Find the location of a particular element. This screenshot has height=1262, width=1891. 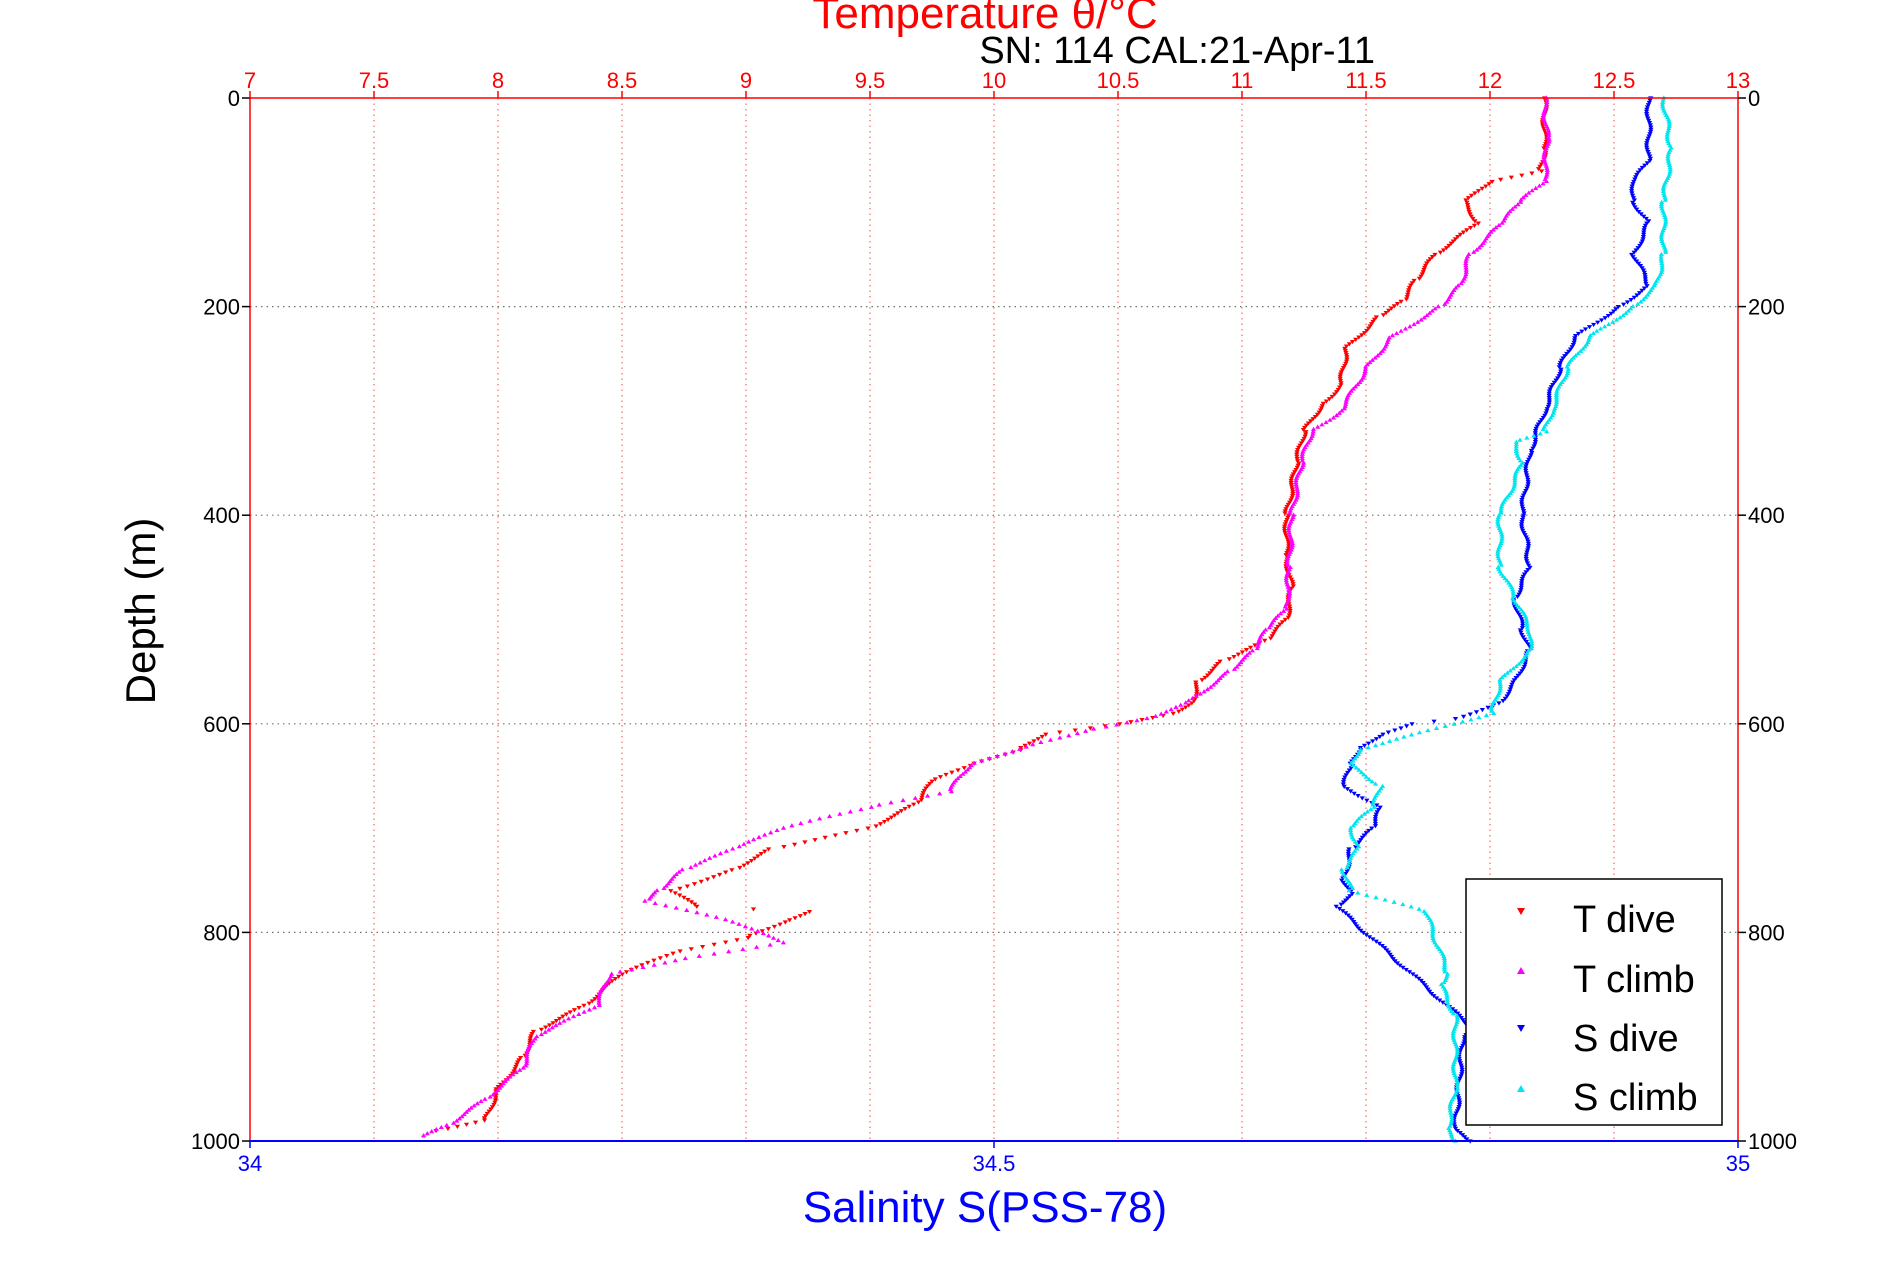

y-tick-label-left: 600 is located at coordinates (221, 724).